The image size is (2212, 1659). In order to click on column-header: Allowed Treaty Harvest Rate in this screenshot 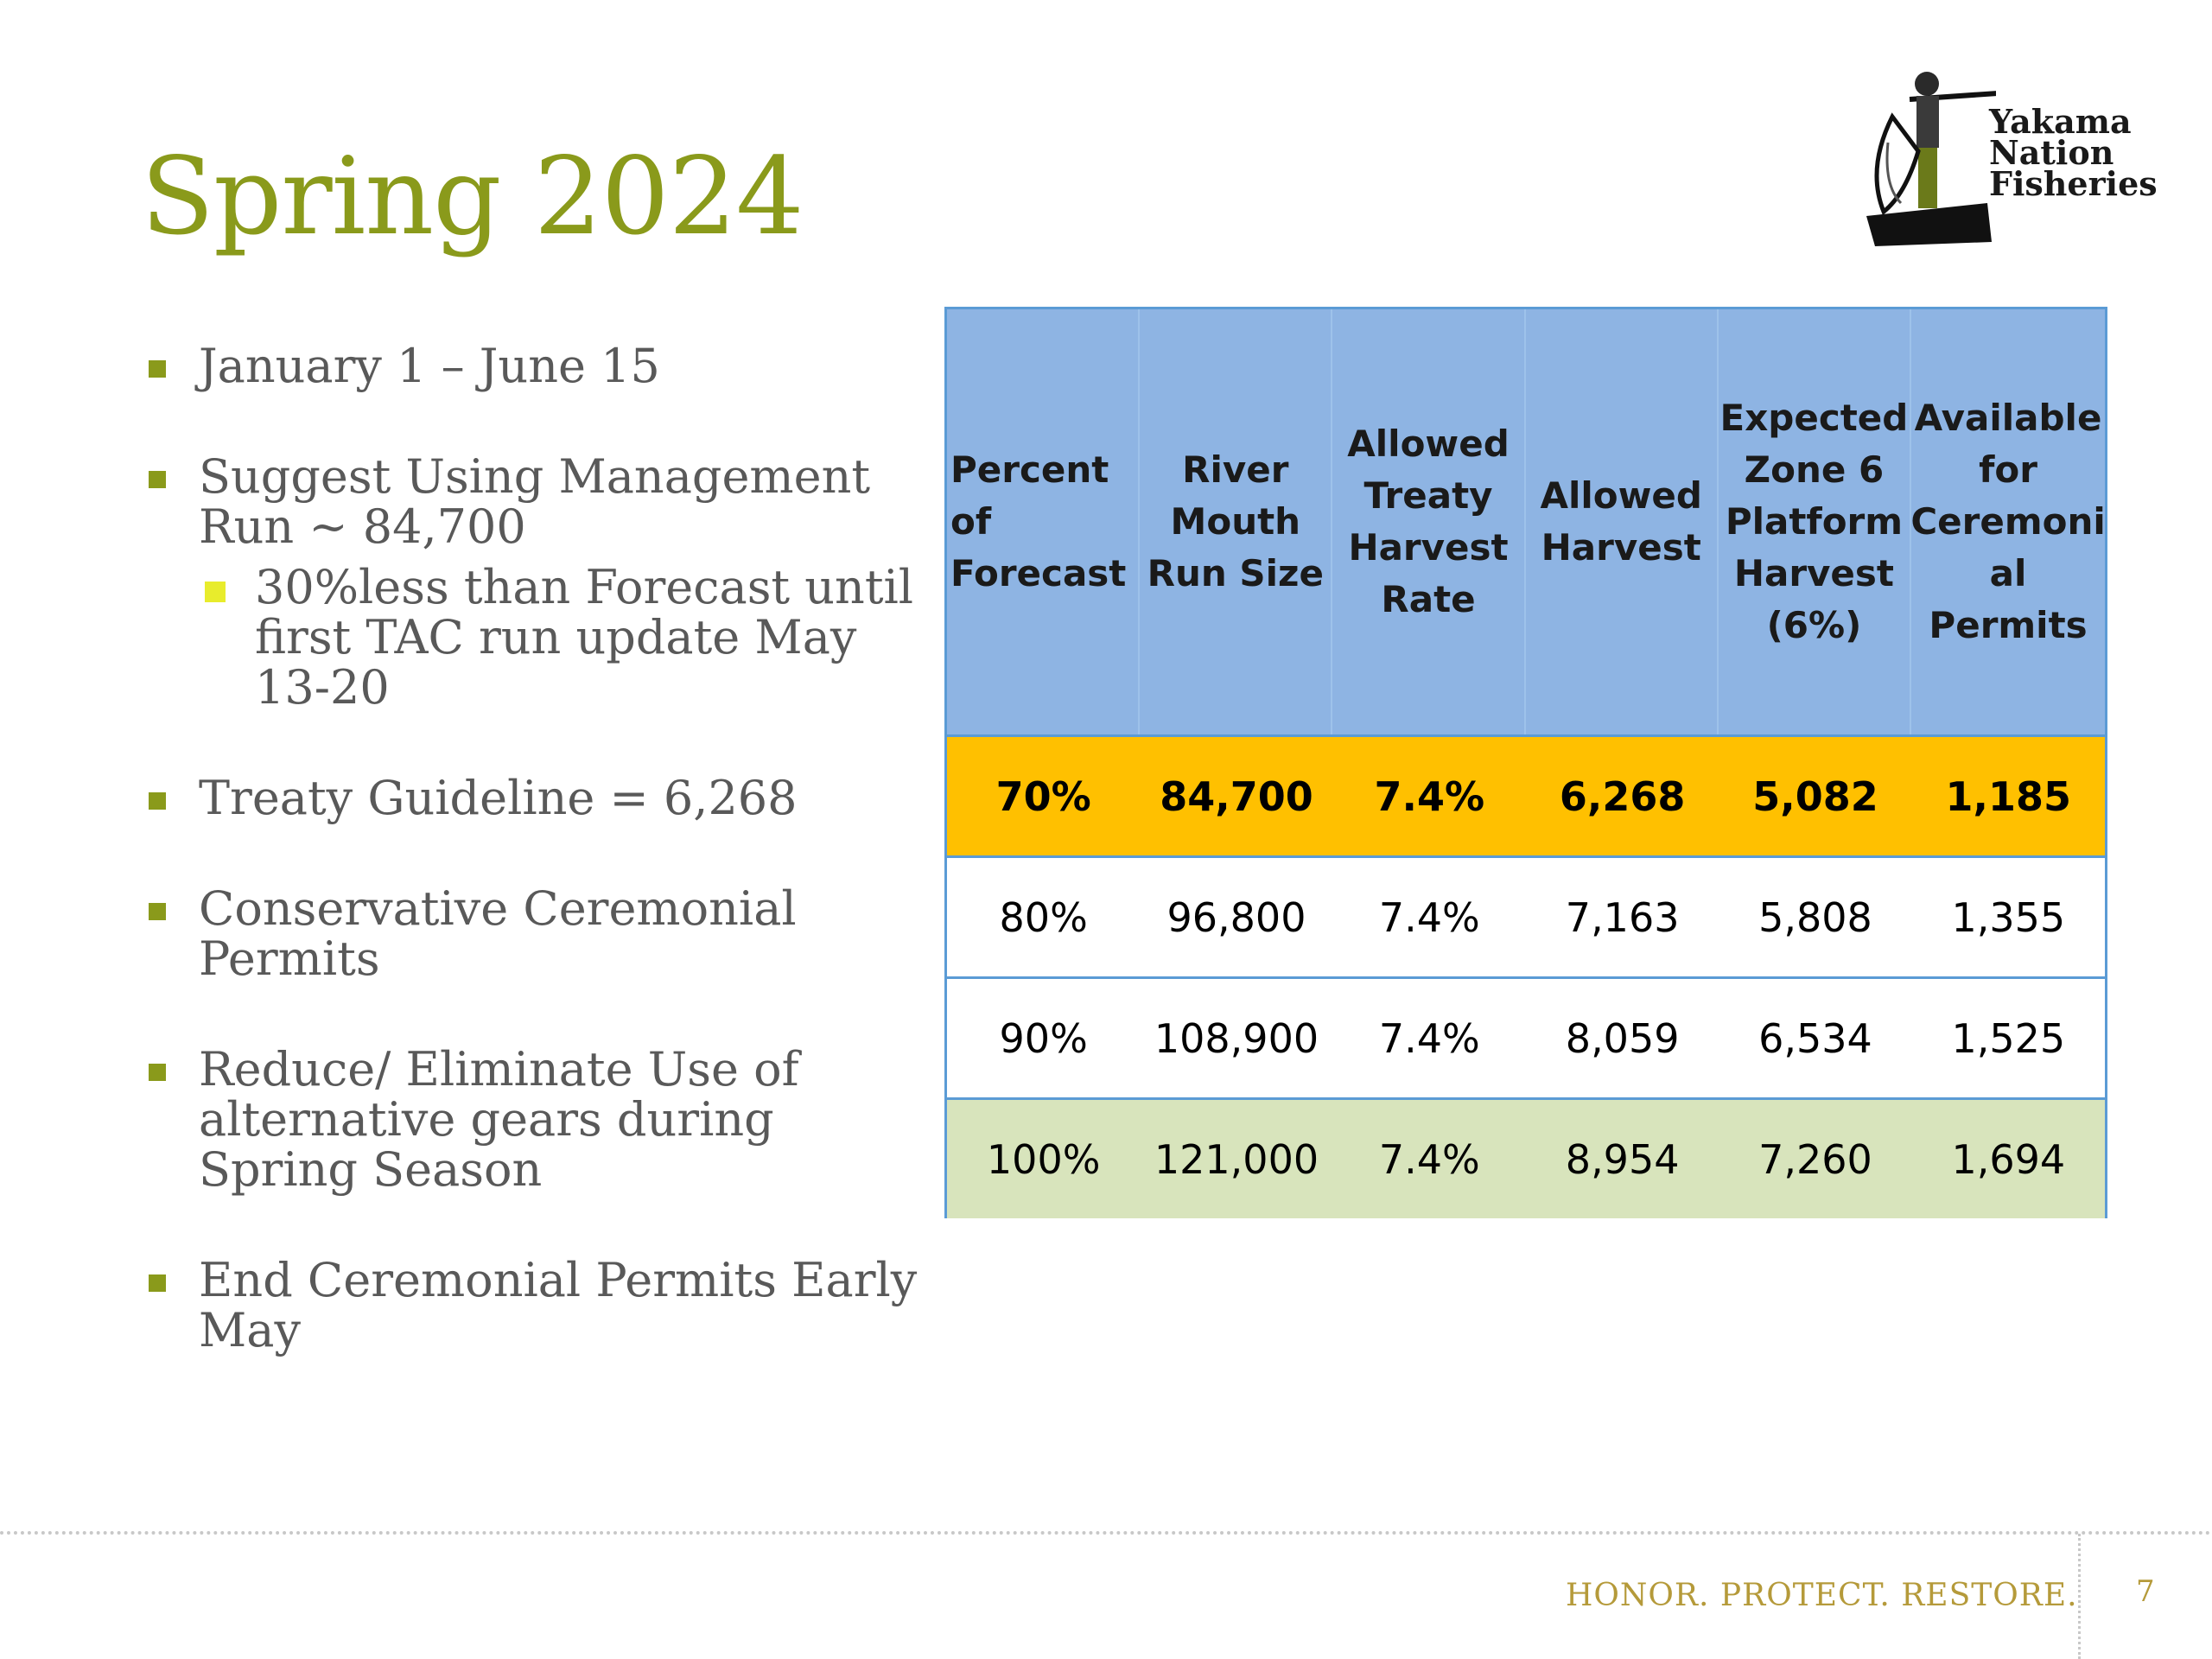, I will do `click(1429, 521)`.